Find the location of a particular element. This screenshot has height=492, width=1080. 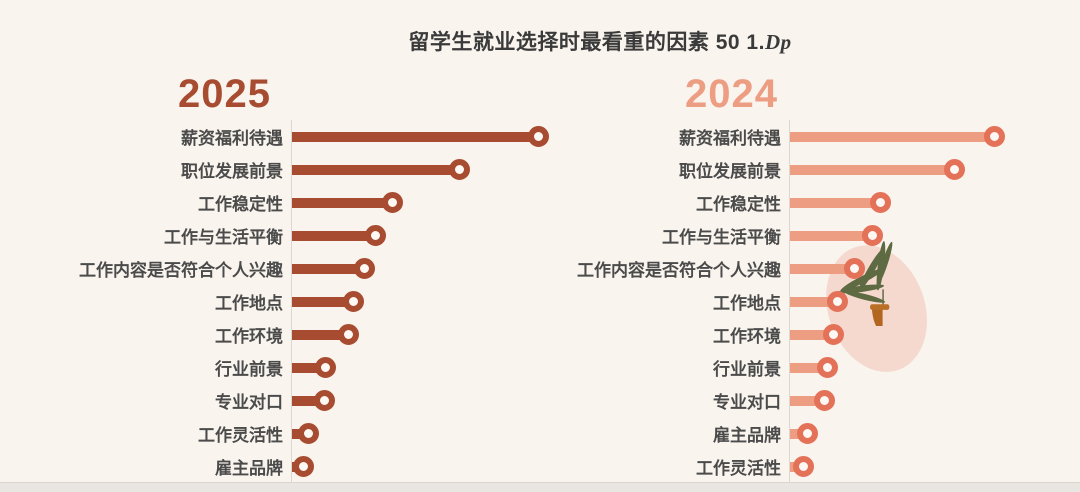

bar-row: 专业对口 is located at coordinates (273, 400).